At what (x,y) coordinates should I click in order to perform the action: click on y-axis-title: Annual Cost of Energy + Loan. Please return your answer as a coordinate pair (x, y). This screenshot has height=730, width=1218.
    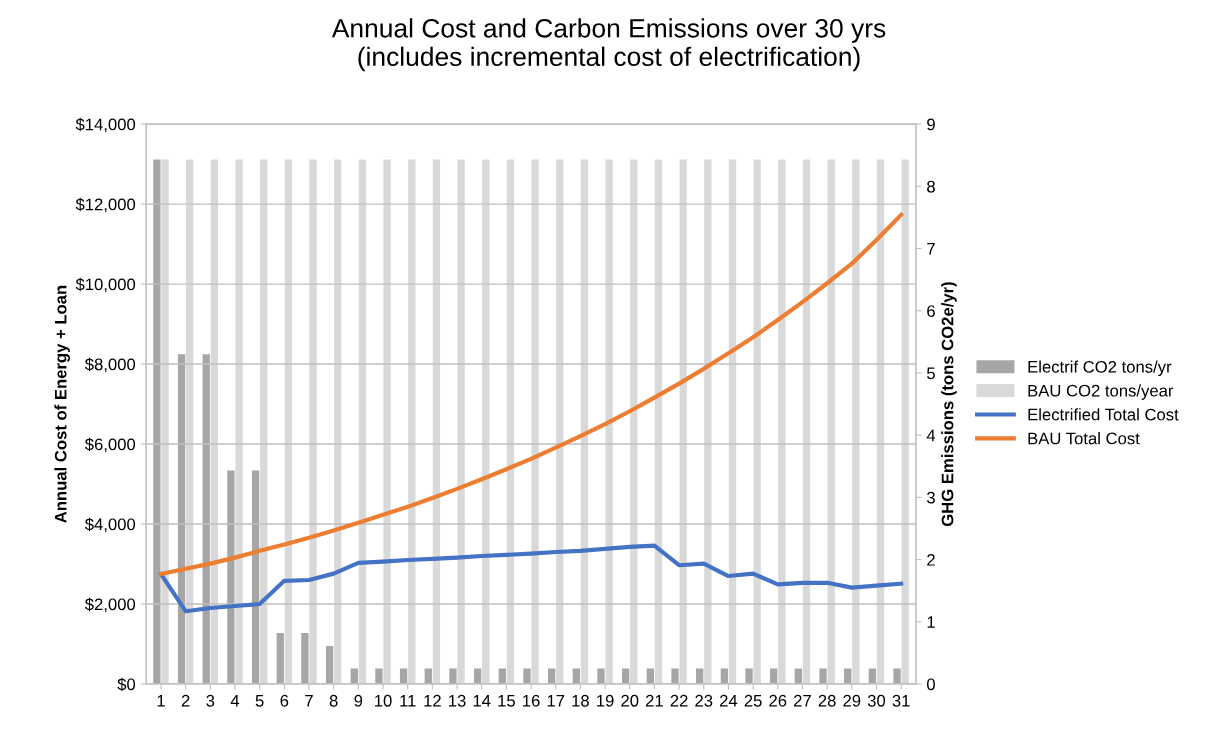
    Looking at the image, I should click on (62, 404).